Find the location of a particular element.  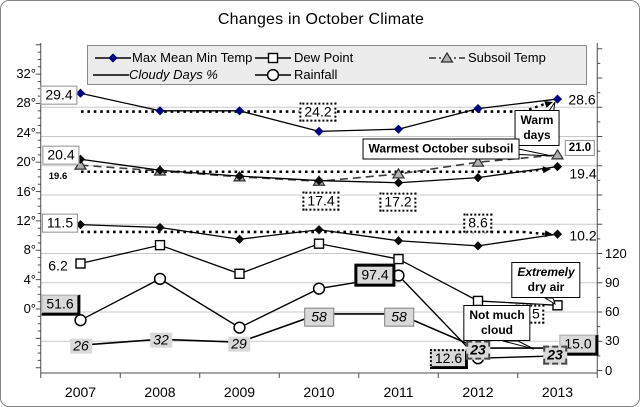

annotation-subsoil-2013: 21.0 is located at coordinates (580, 148).